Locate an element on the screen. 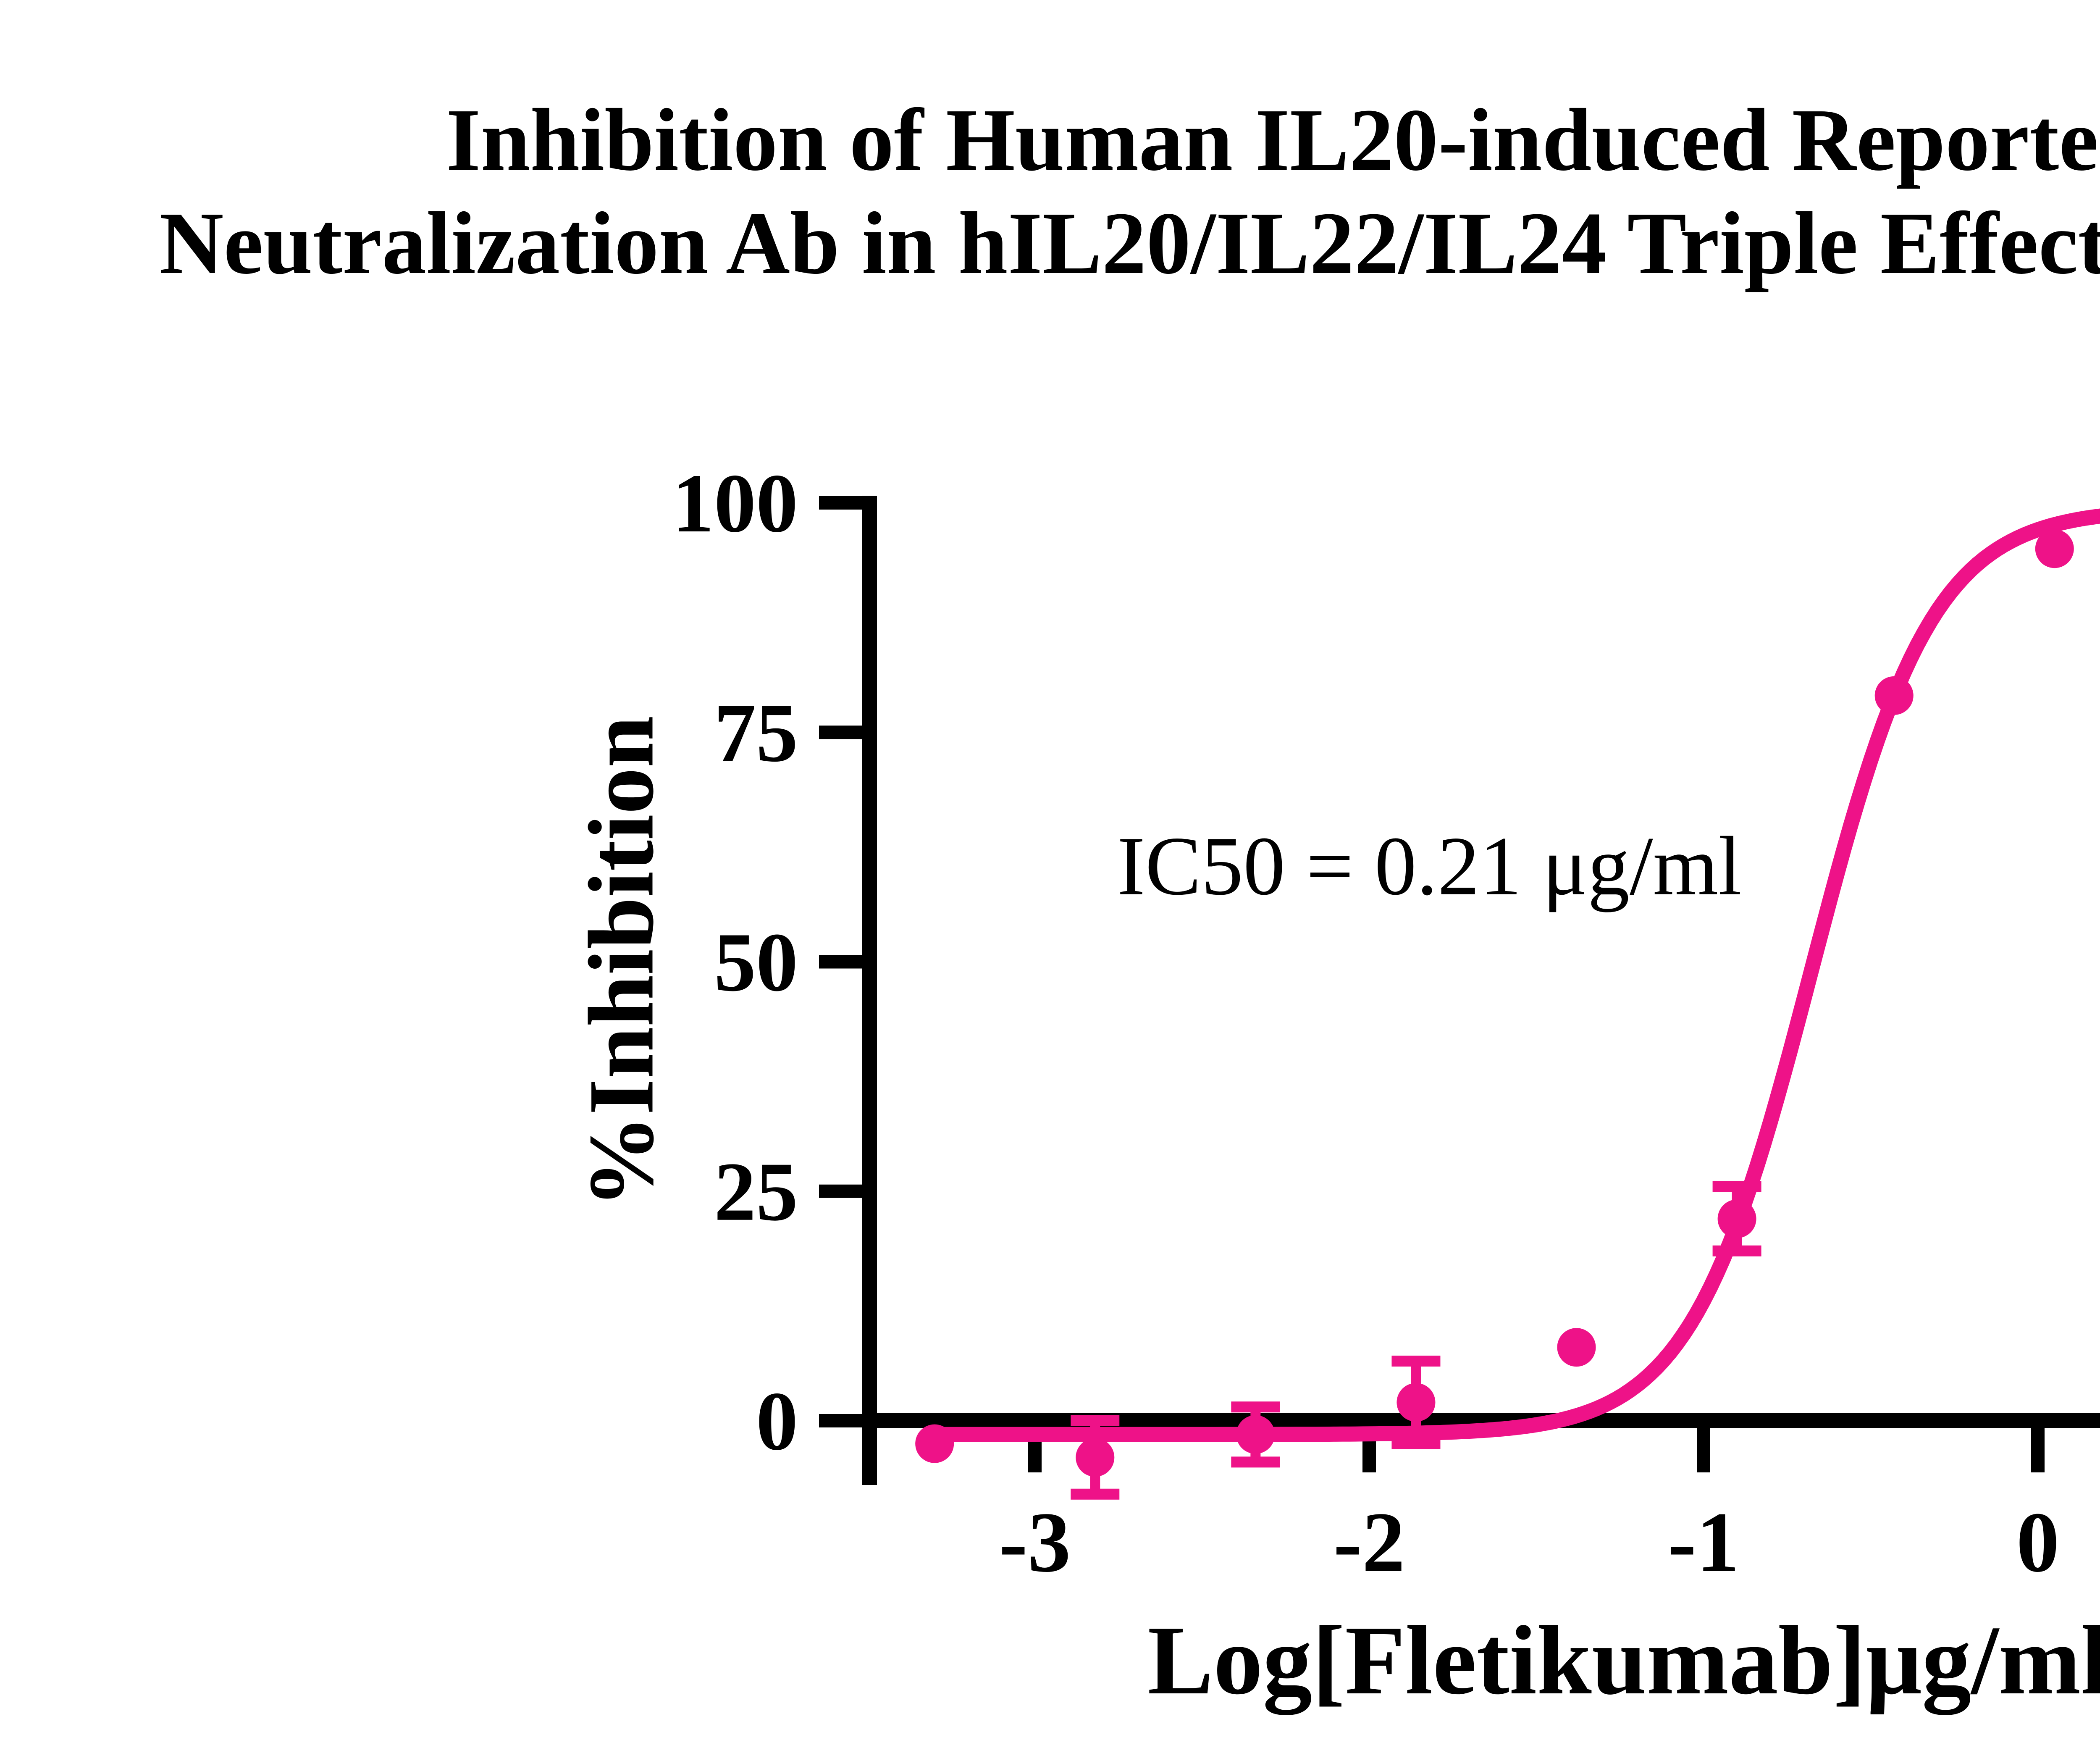 The image size is (2100, 1761). y-tick-label: 75 is located at coordinates (756, 733).